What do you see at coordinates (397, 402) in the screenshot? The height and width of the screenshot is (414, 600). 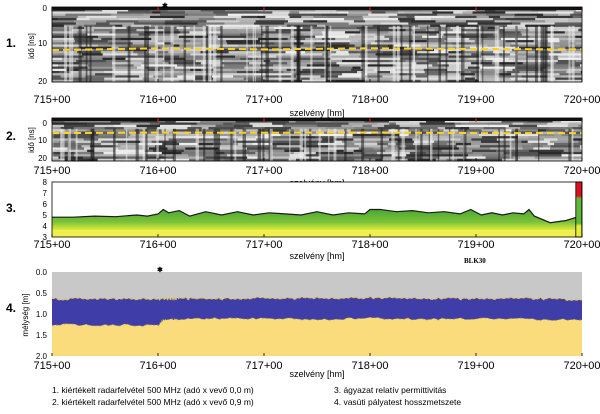 I see `legend-item-4: 4. vasúti pályatest hosszmetszete` at bounding box center [397, 402].